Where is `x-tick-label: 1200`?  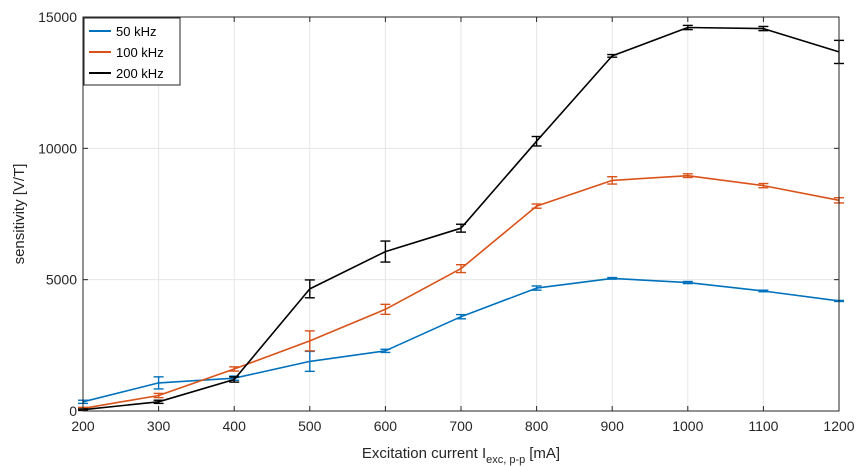
x-tick-label: 1200 is located at coordinates (838, 426).